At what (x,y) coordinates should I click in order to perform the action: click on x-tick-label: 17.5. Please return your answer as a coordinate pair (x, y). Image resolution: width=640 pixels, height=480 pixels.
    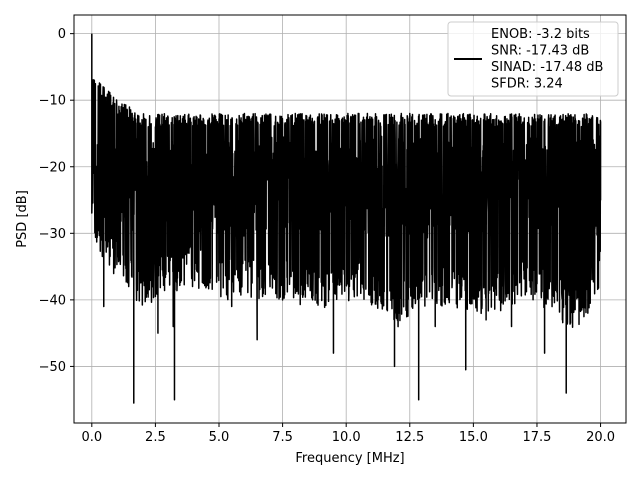
    Looking at the image, I should click on (536, 437).